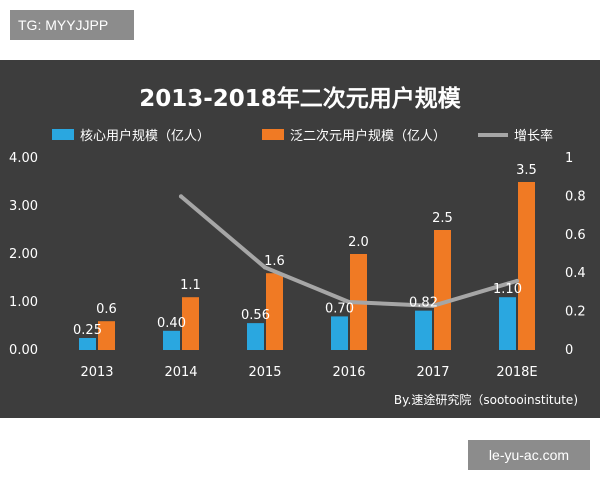 This screenshot has height=480, width=600. Describe the element at coordinates (432, 372) in the screenshot. I see `x-tick-label: 2017` at that location.